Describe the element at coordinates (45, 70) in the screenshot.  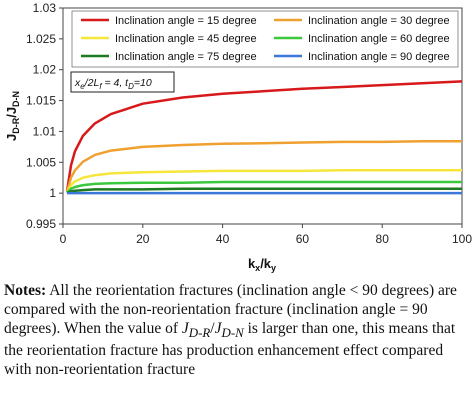
I see `y-tick-label: 1.02` at that location.